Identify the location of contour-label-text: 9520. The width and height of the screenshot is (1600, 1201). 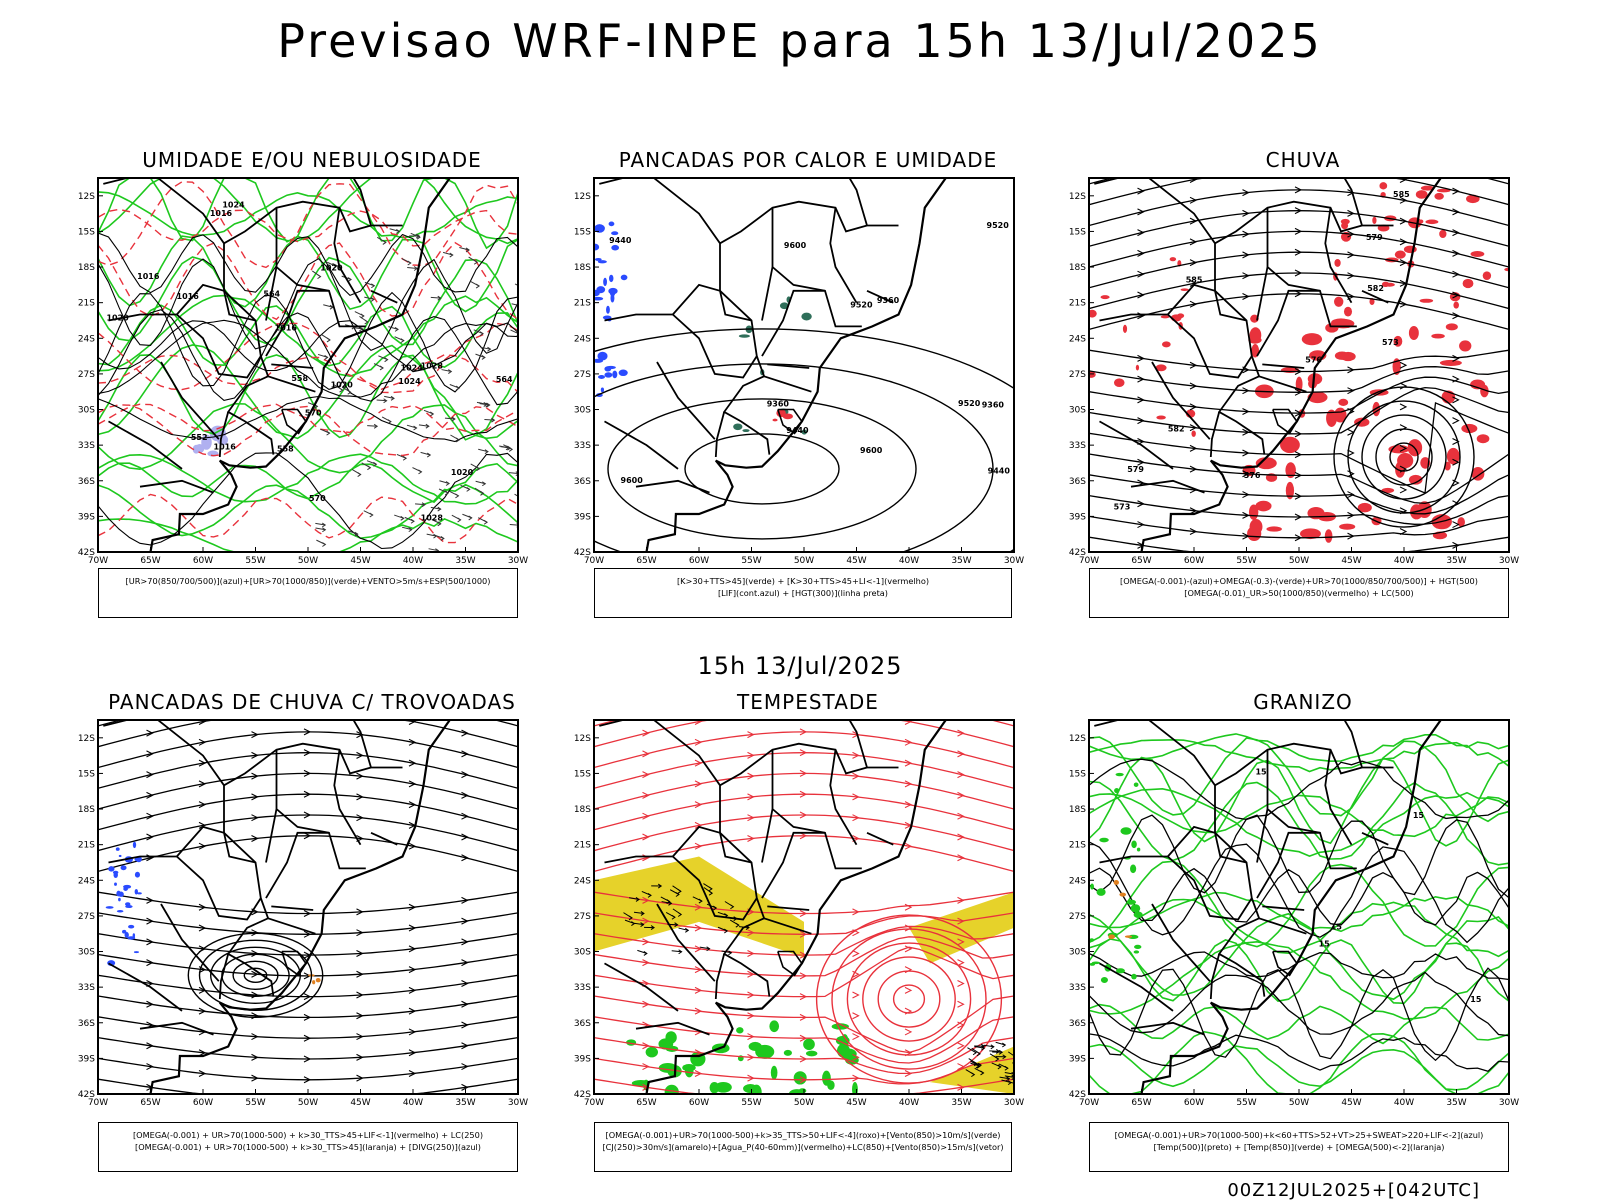
(861, 305).